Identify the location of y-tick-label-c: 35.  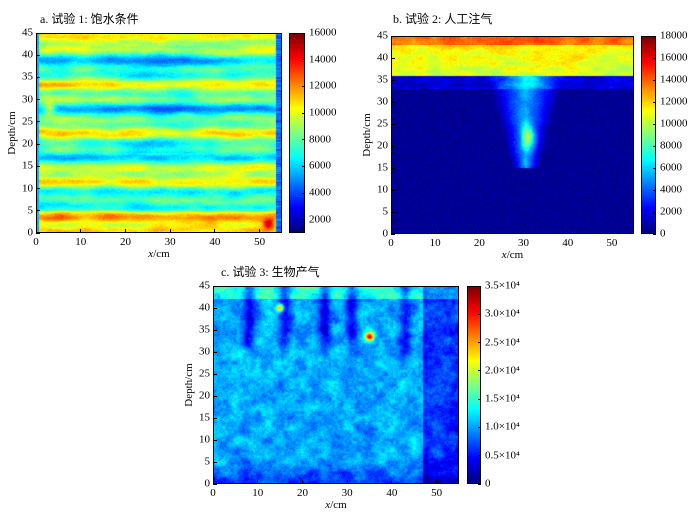
(204, 329).